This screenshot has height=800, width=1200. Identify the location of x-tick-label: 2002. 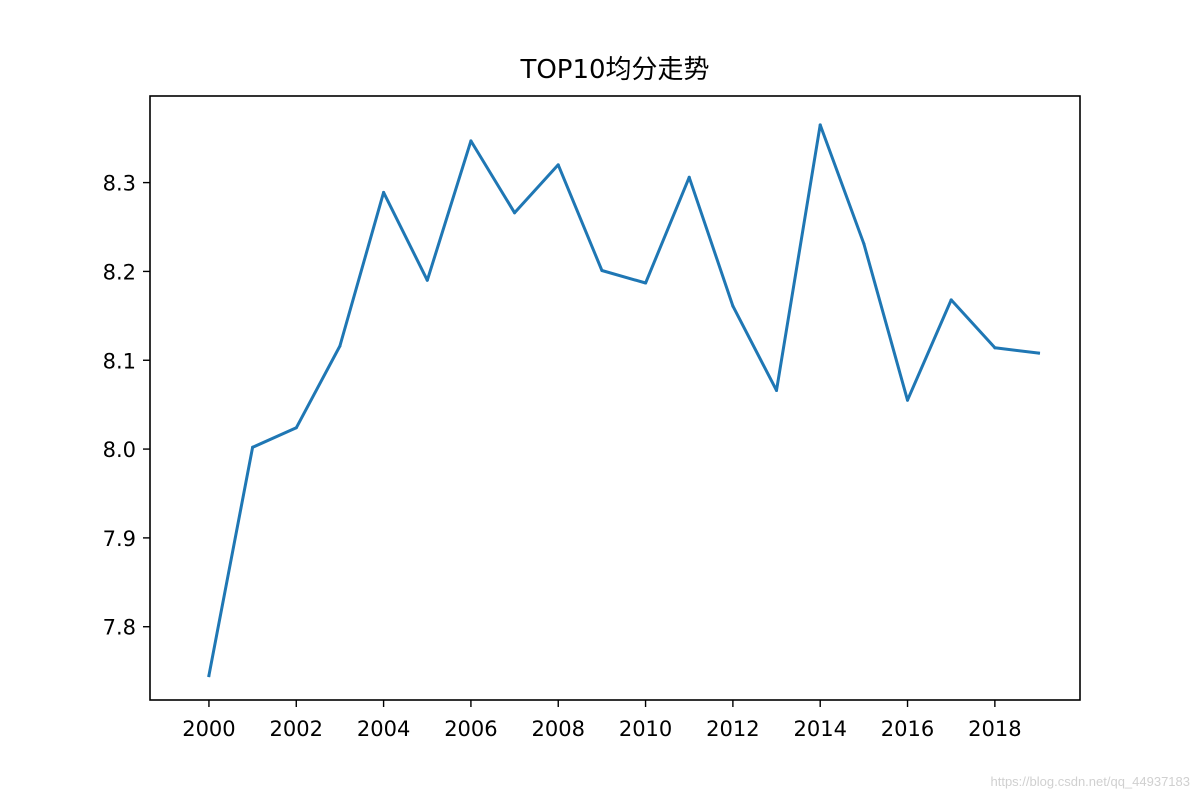
(296, 729).